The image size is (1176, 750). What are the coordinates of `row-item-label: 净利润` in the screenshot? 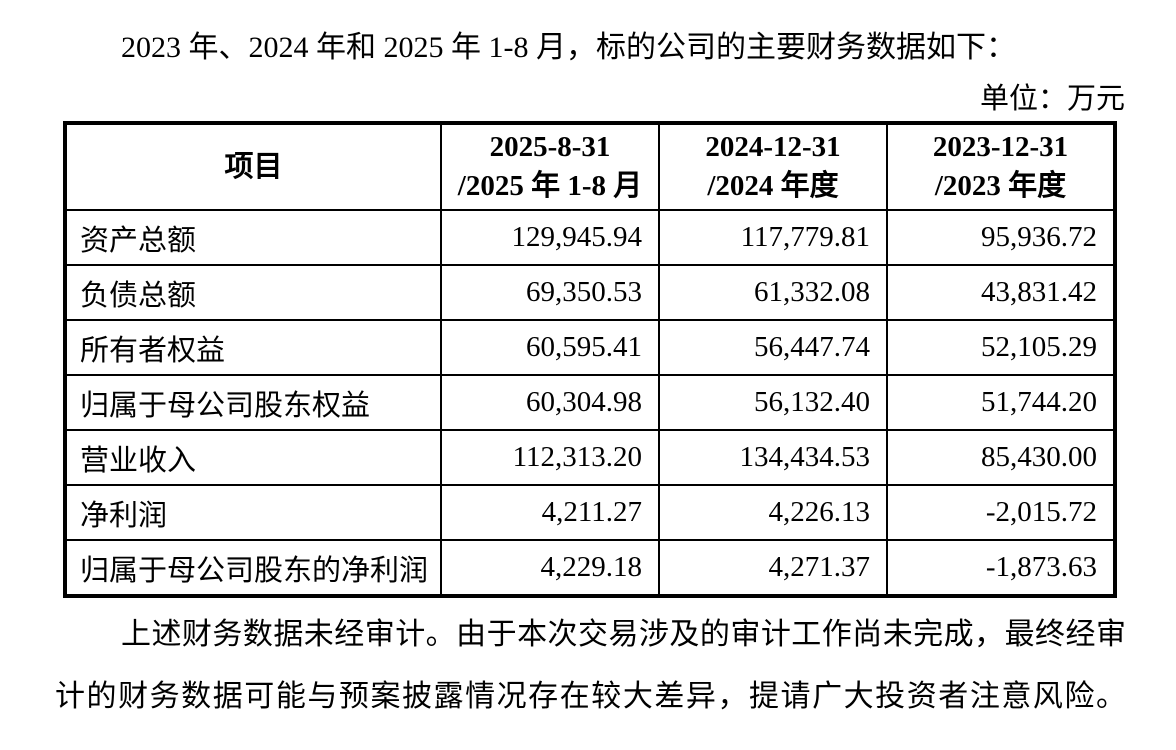 It's located at (253, 512).